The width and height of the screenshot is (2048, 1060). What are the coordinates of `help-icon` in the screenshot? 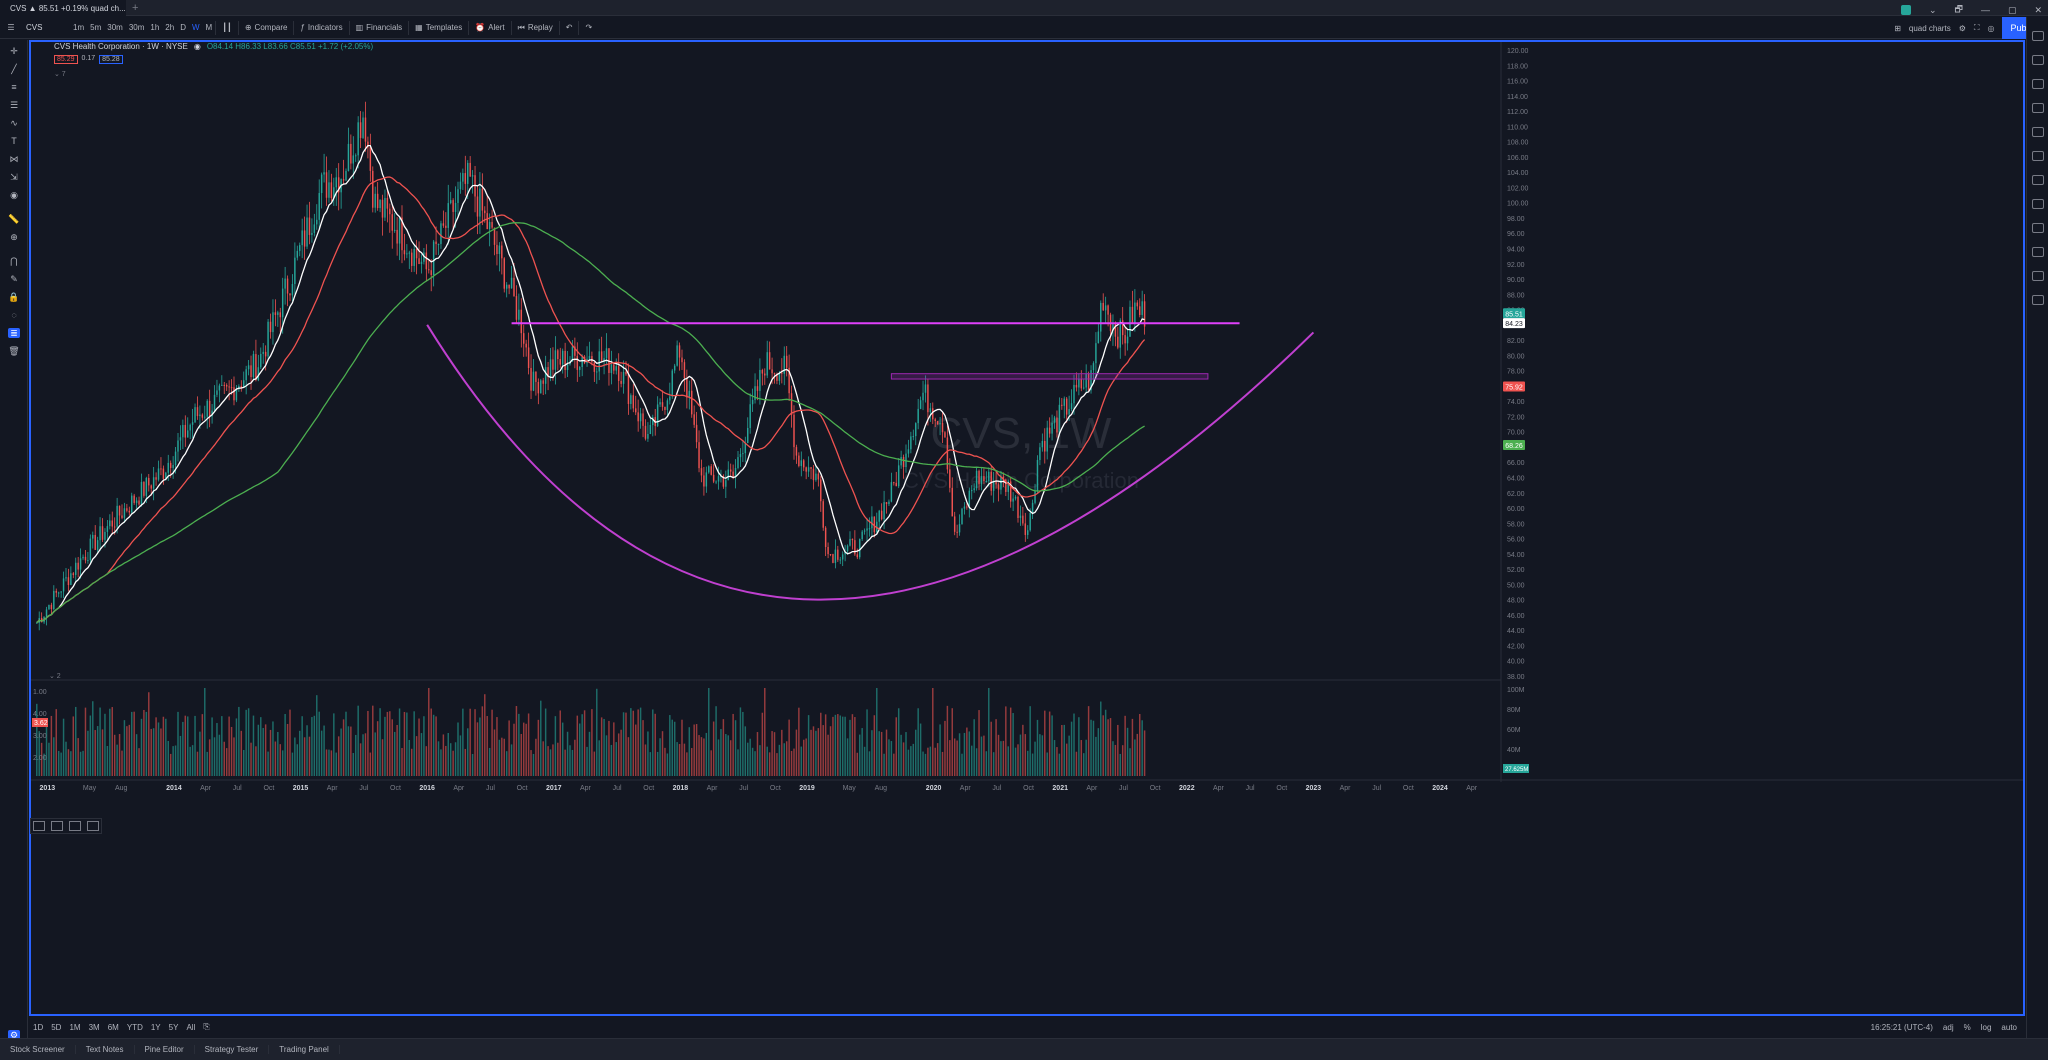 It's located at (2038, 300).